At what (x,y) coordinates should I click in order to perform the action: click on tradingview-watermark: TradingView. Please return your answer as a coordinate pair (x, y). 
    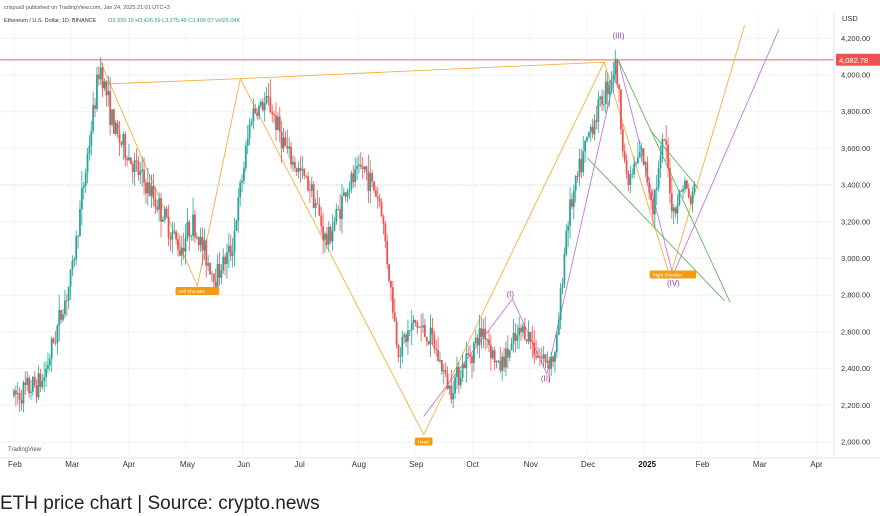
    Looking at the image, I should click on (25, 450).